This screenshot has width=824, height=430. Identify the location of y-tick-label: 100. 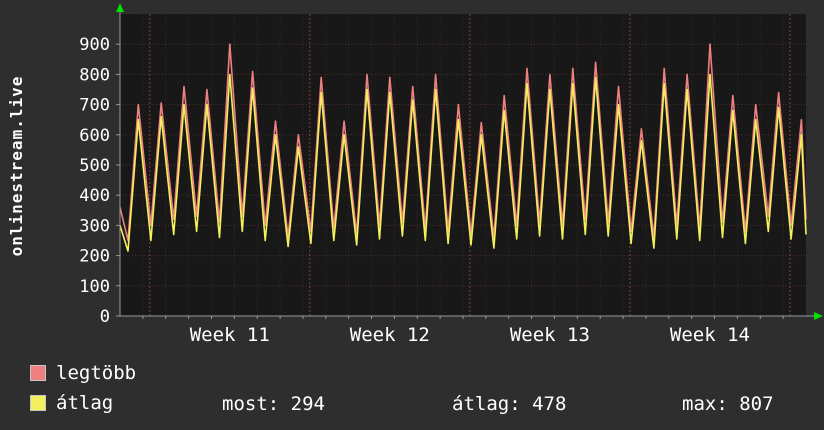
(94, 287).